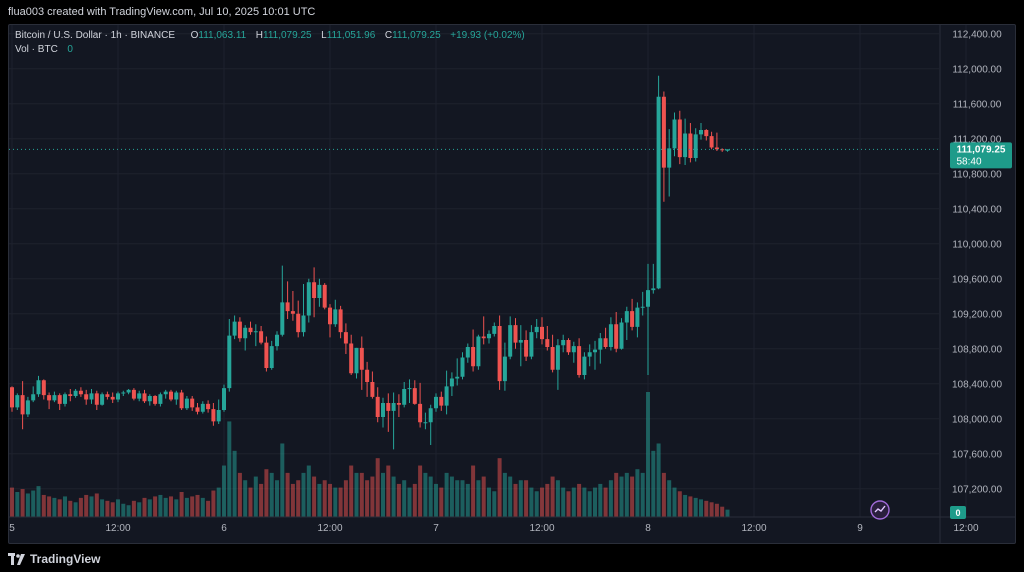  What do you see at coordinates (977, 209) in the screenshot?
I see `price-tick-label: 110,400.00` at bounding box center [977, 209].